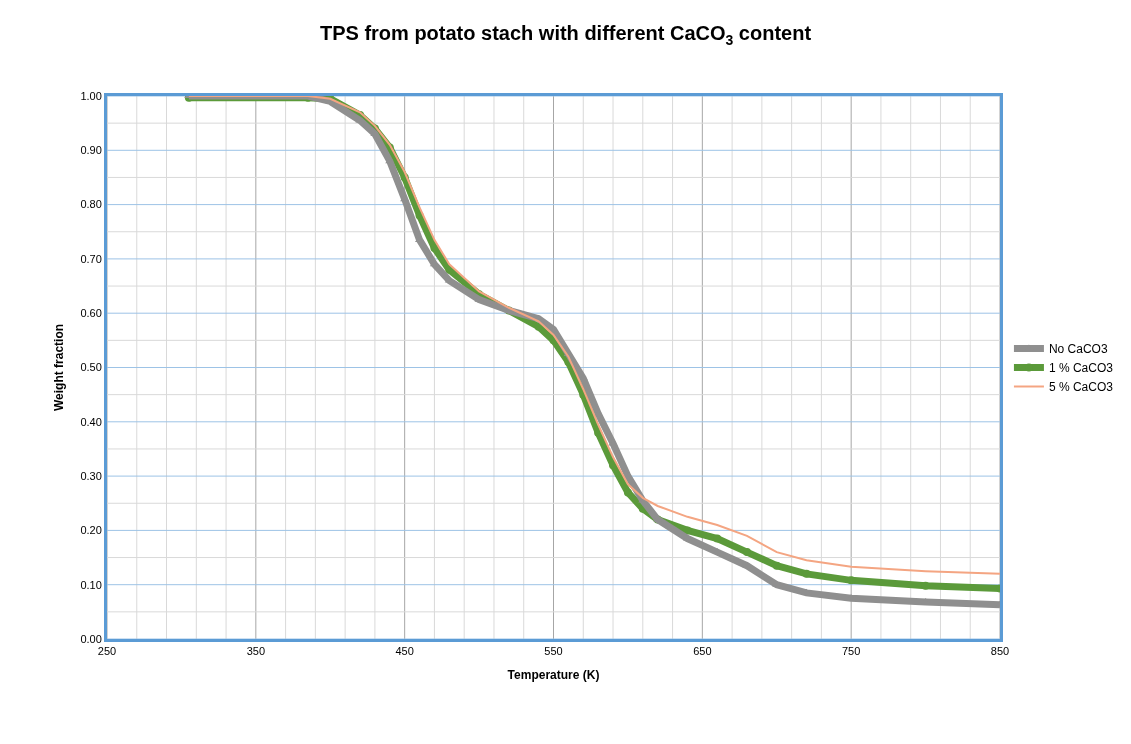  Describe the element at coordinates (91, 530) in the screenshot. I see `y-tick-label: 0.20` at that location.